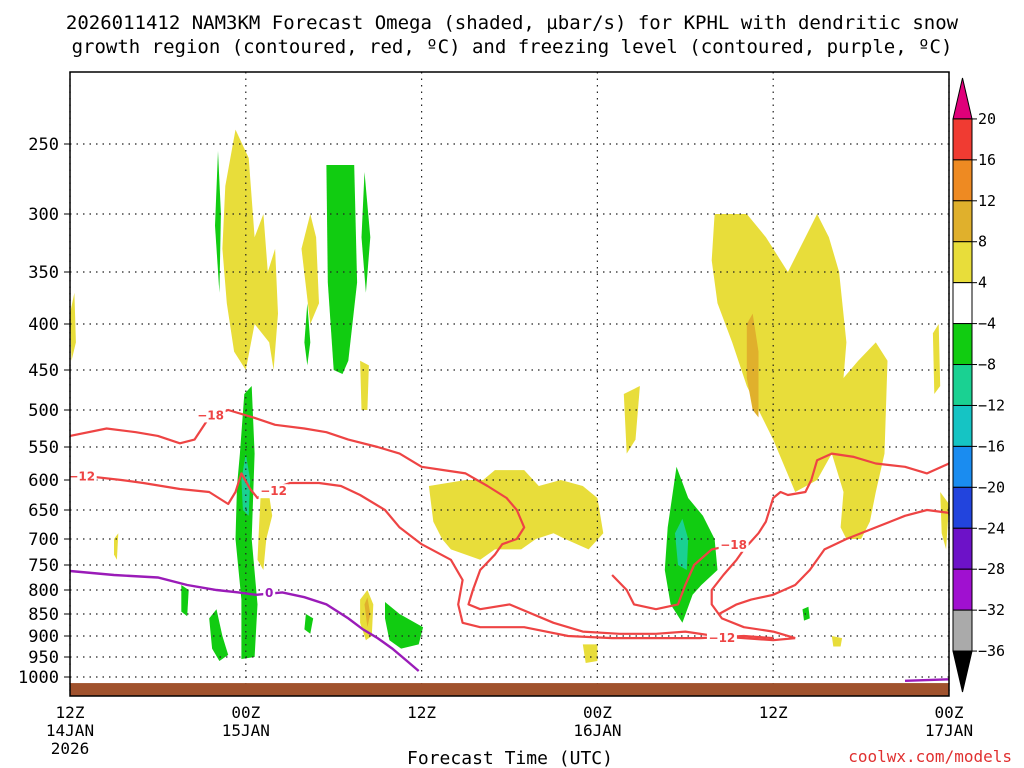 This screenshot has height=768, width=1024. Describe the element at coordinates (366, 232) in the screenshot. I see `omega-region-lift-upper-sliver-b` at that location.